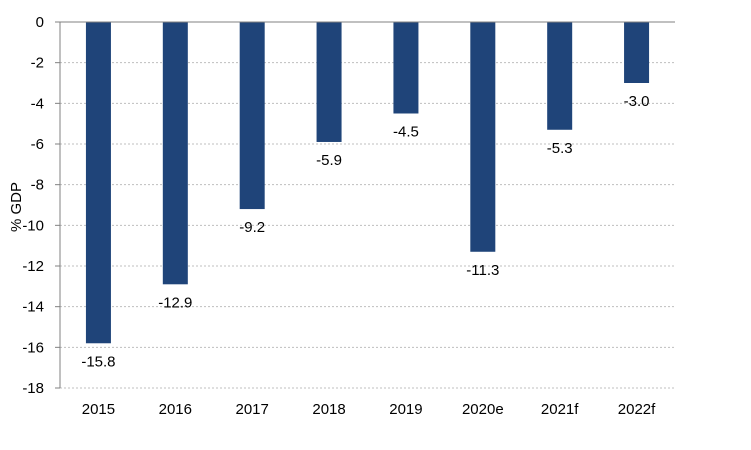  I want to click on x-tick-label: 2017, so click(252, 409).